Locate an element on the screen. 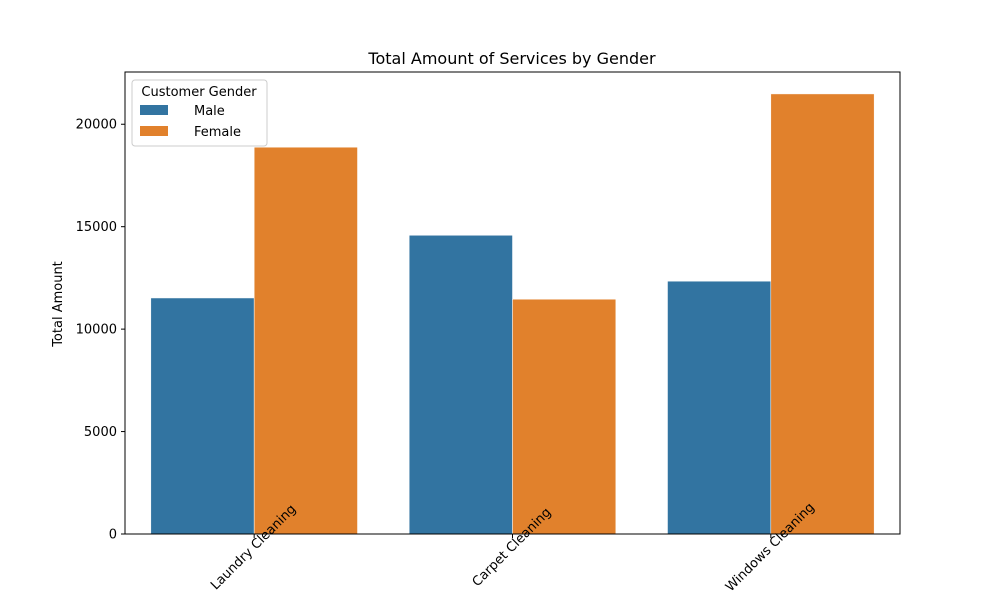  legend-swatch-male is located at coordinates (154, 110).